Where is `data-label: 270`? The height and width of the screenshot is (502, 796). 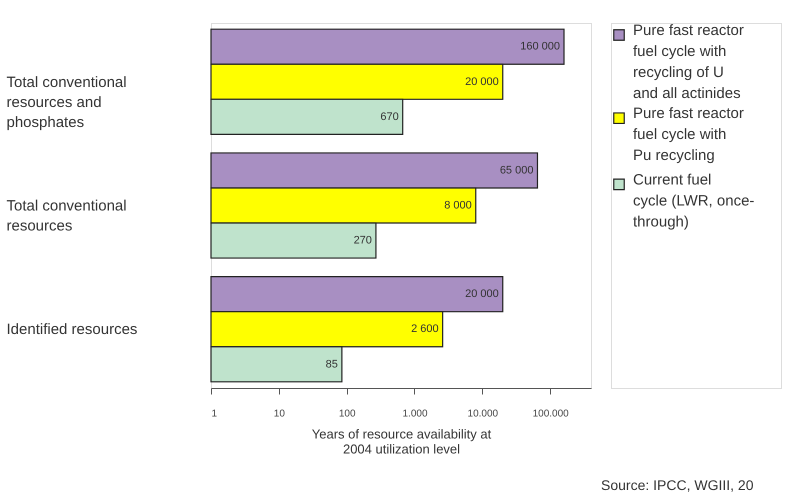 data-label: 270 is located at coordinates (363, 240).